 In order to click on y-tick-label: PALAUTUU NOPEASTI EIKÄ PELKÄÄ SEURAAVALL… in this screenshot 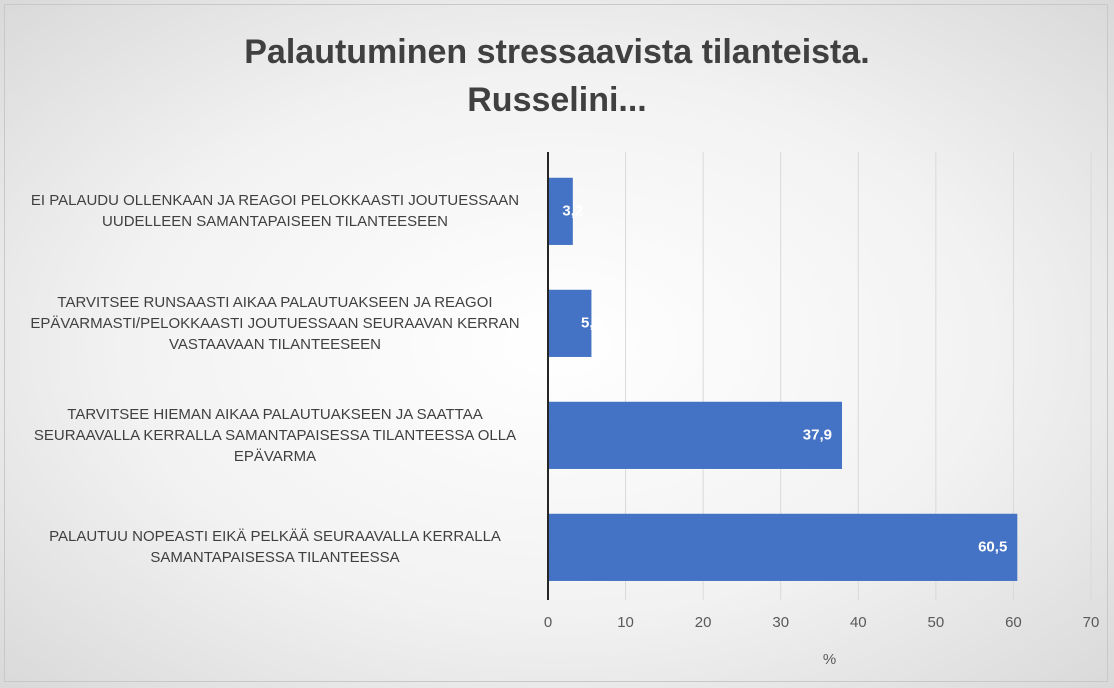, I will do `click(275, 547)`.